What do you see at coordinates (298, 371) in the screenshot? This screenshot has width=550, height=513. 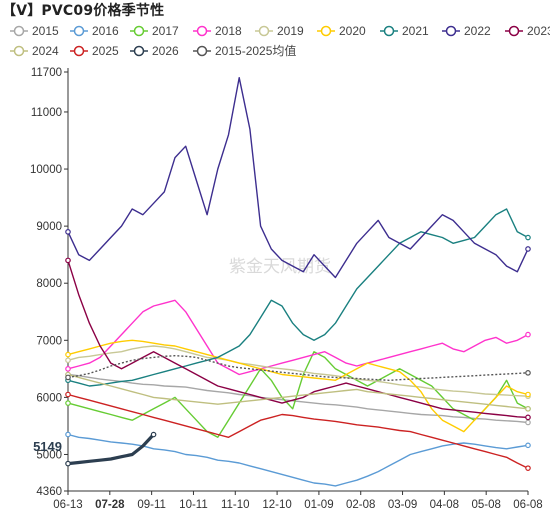 I see `series-line-2019` at bounding box center [298, 371].